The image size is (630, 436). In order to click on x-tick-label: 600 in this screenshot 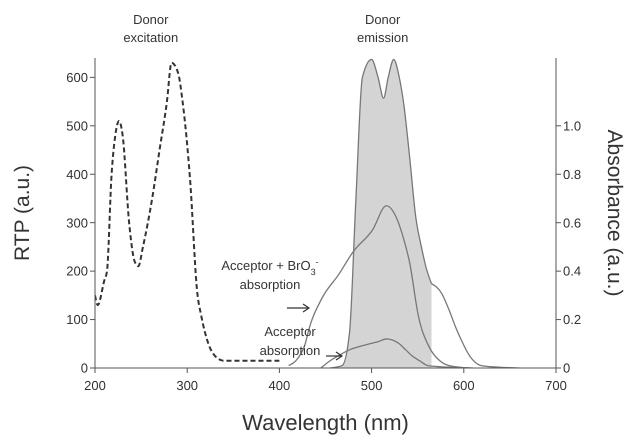, I will do `click(463, 386)`.